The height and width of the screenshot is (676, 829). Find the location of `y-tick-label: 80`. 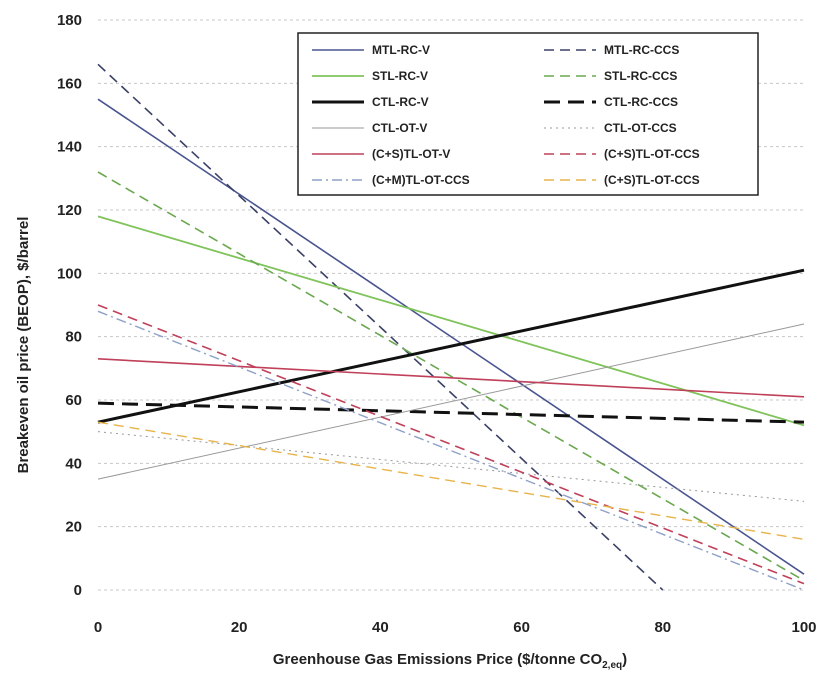

y-tick-label: 80 is located at coordinates (73, 337).